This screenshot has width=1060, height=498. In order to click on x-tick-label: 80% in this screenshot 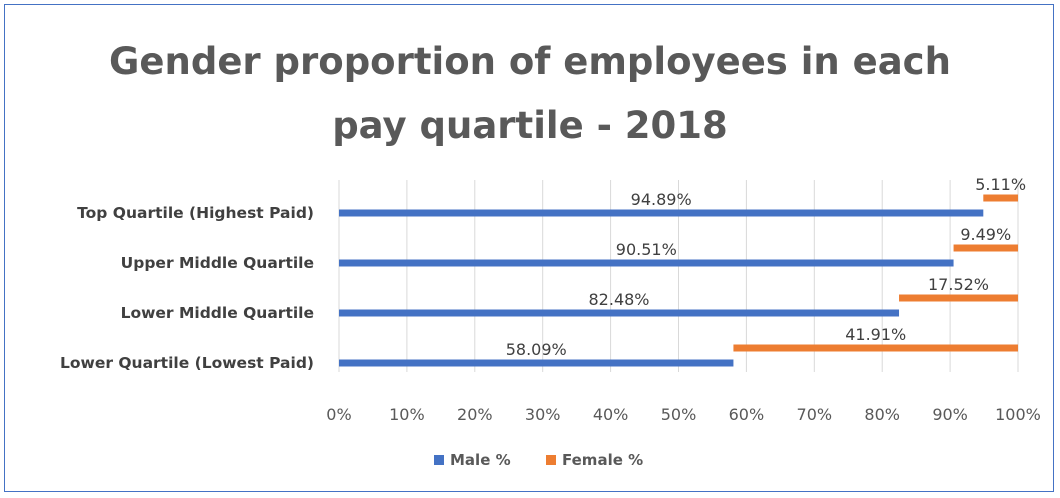, I will do `click(882, 414)`.